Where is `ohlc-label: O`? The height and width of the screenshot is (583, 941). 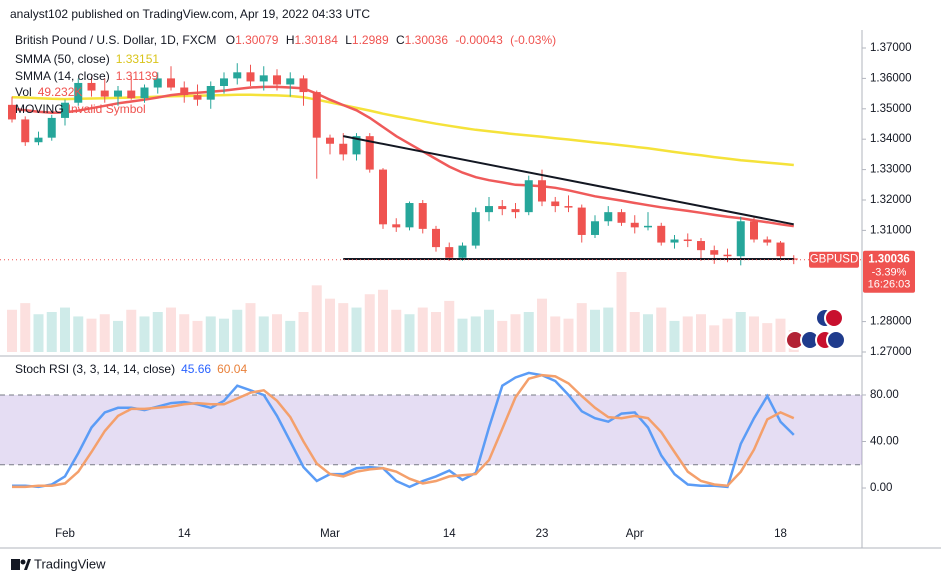
ohlc-label: O is located at coordinates (230, 40).